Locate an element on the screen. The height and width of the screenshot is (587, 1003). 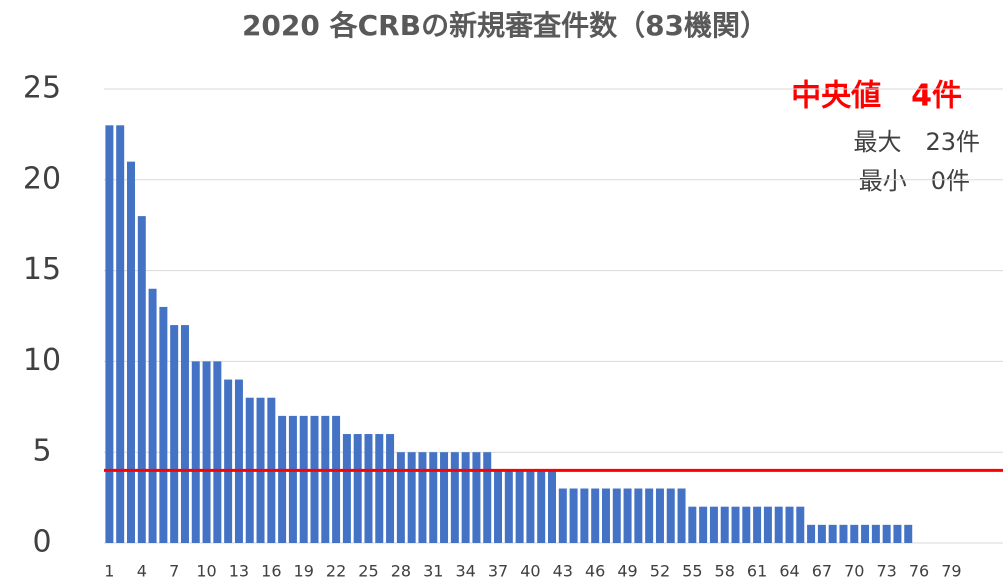
x-tick-label: 52 is located at coordinates (660, 571).